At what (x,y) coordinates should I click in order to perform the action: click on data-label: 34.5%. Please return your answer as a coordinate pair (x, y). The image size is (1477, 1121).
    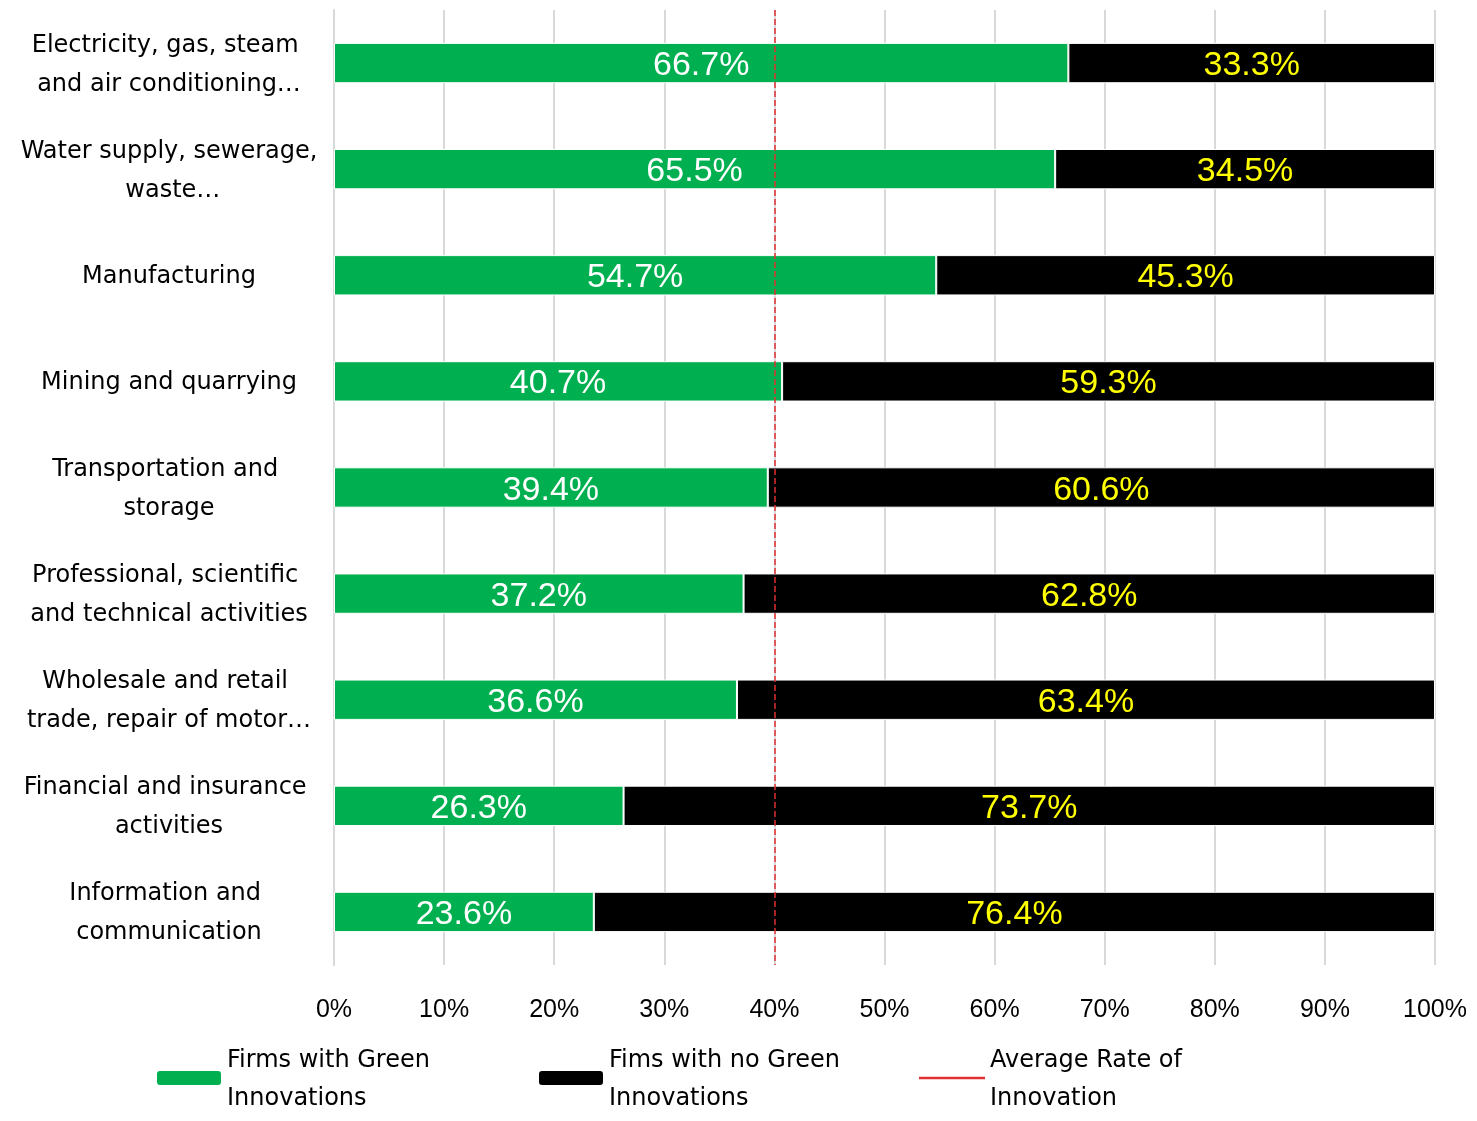
    Looking at the image, I should click on (1245, 169).